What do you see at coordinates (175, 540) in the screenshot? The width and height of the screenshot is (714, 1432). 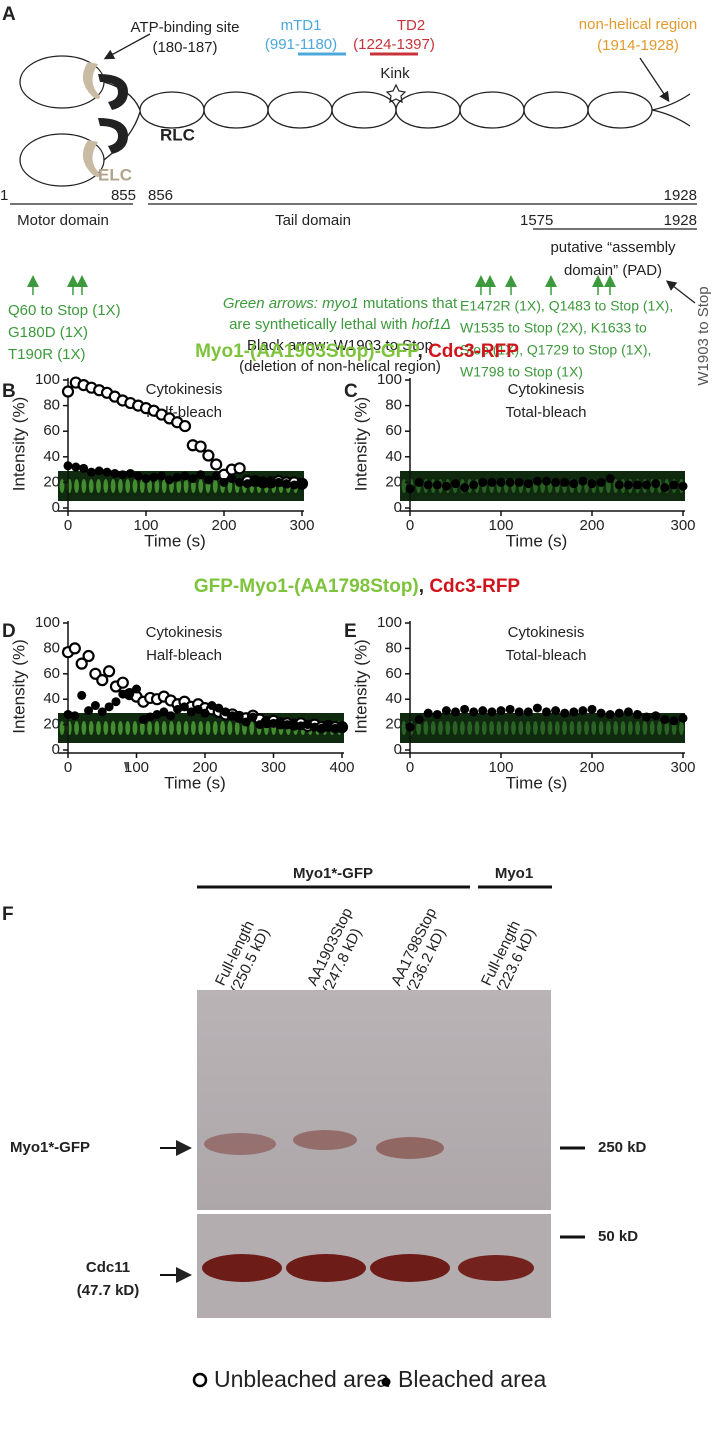 I see `x-axis-label: Time (s)` at bounding box center [175, 540].